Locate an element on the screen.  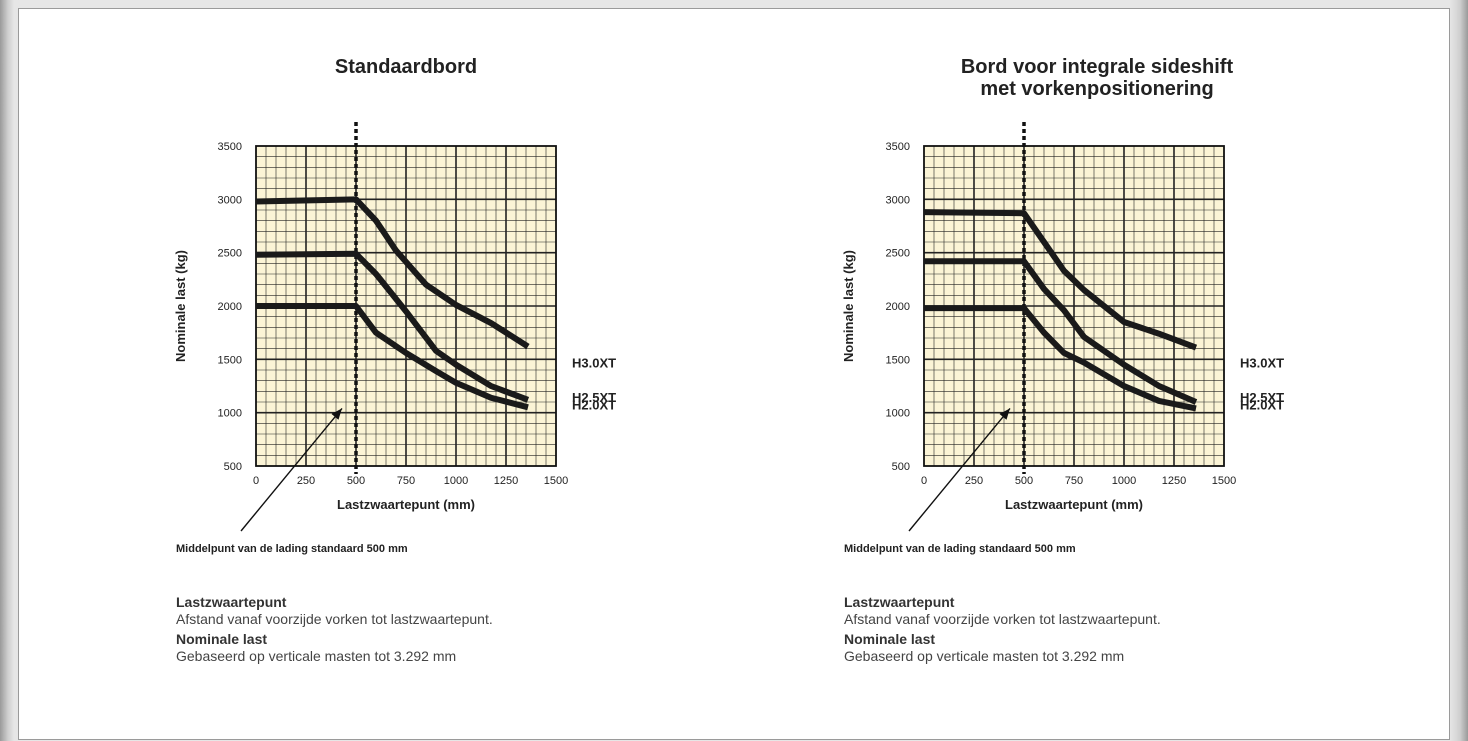
chart-title-line: Standaardbord is located at coordinates (406, 67).